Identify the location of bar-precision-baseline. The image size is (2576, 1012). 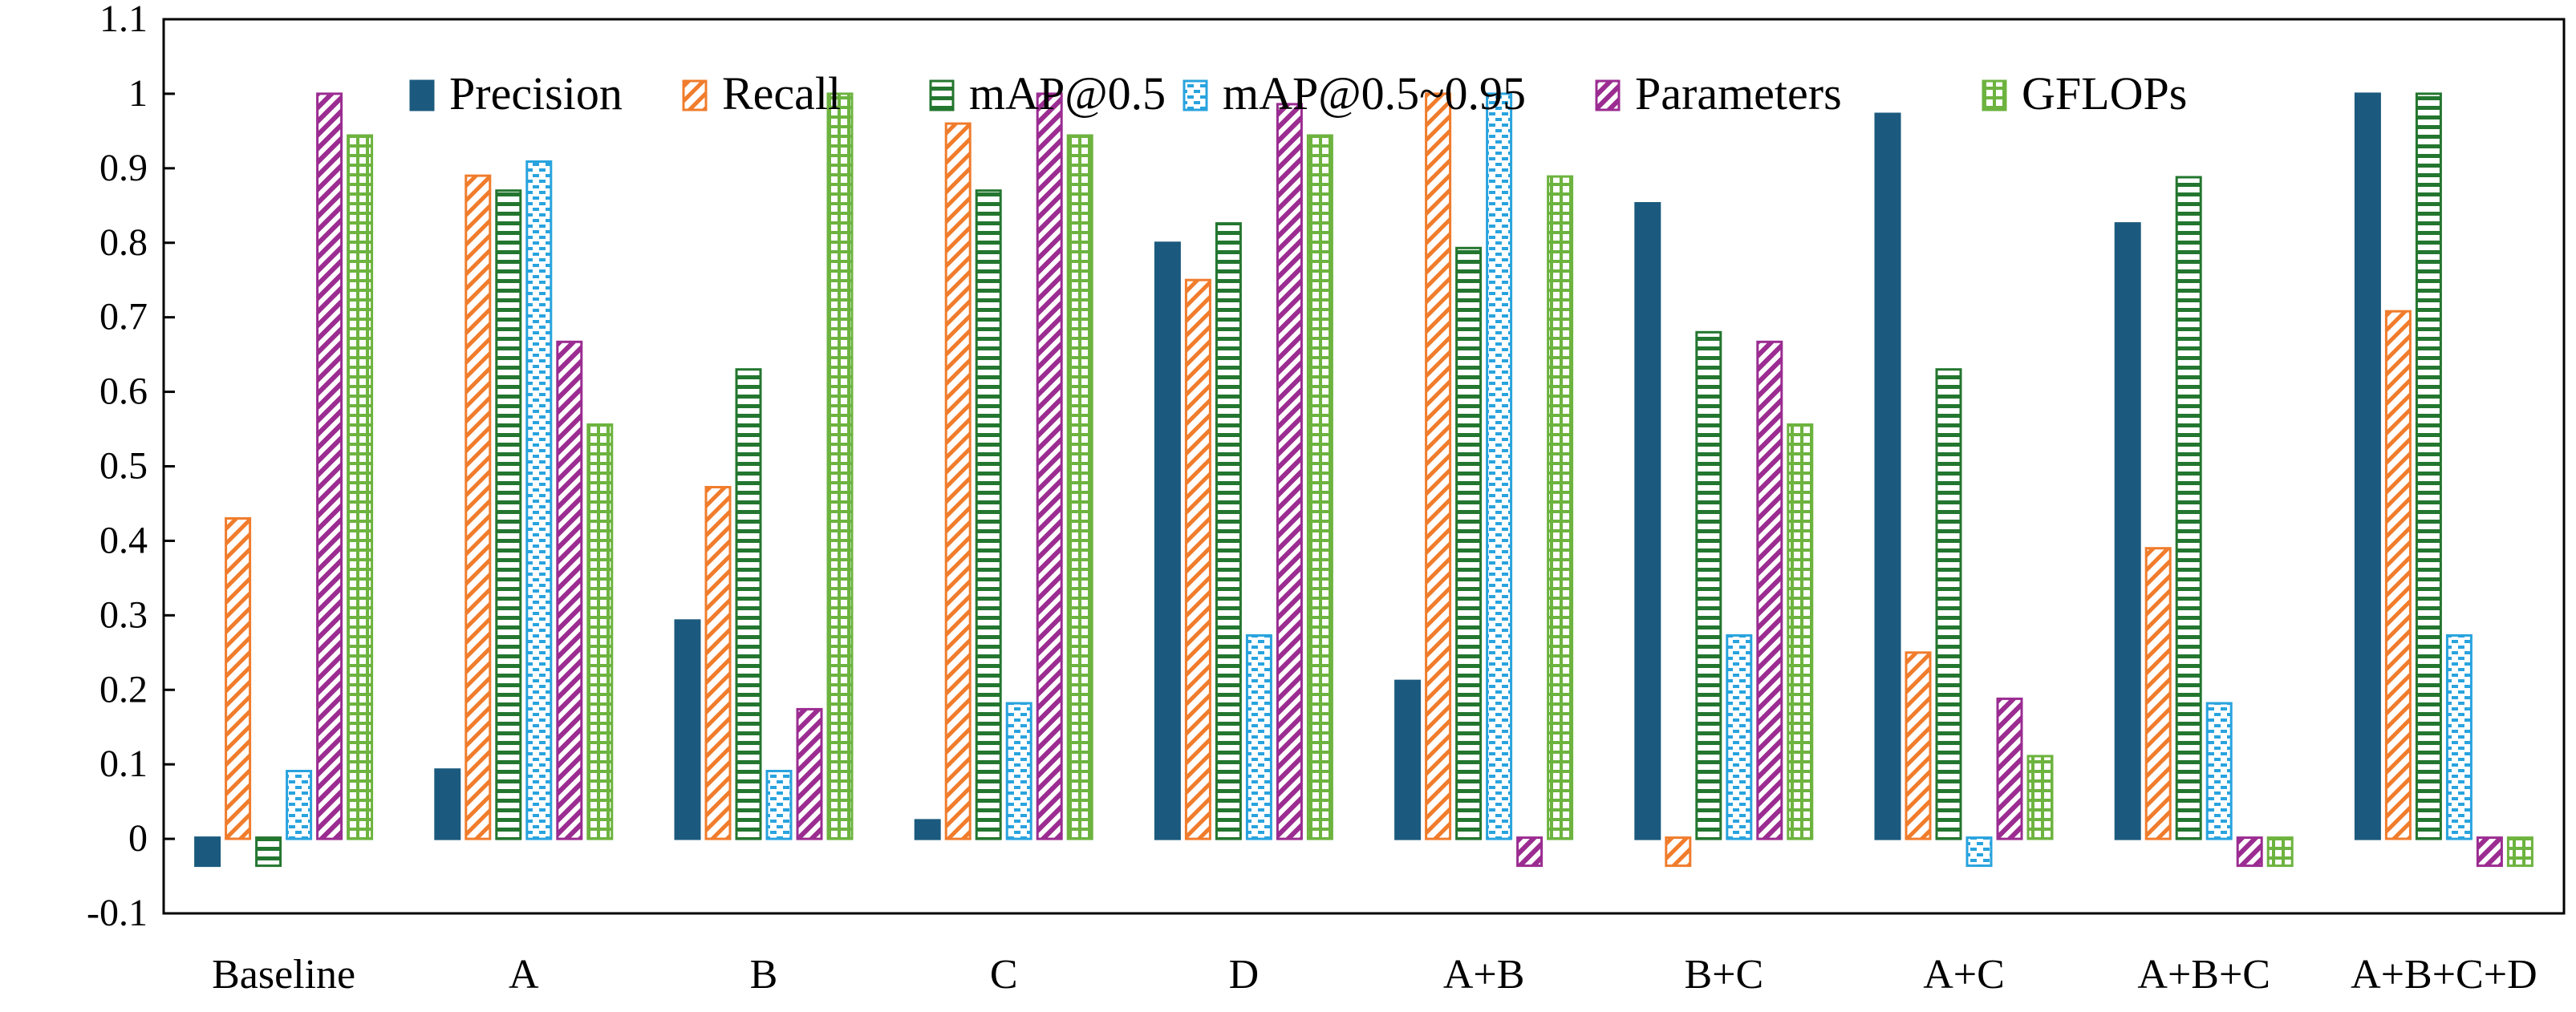
(207, 852).